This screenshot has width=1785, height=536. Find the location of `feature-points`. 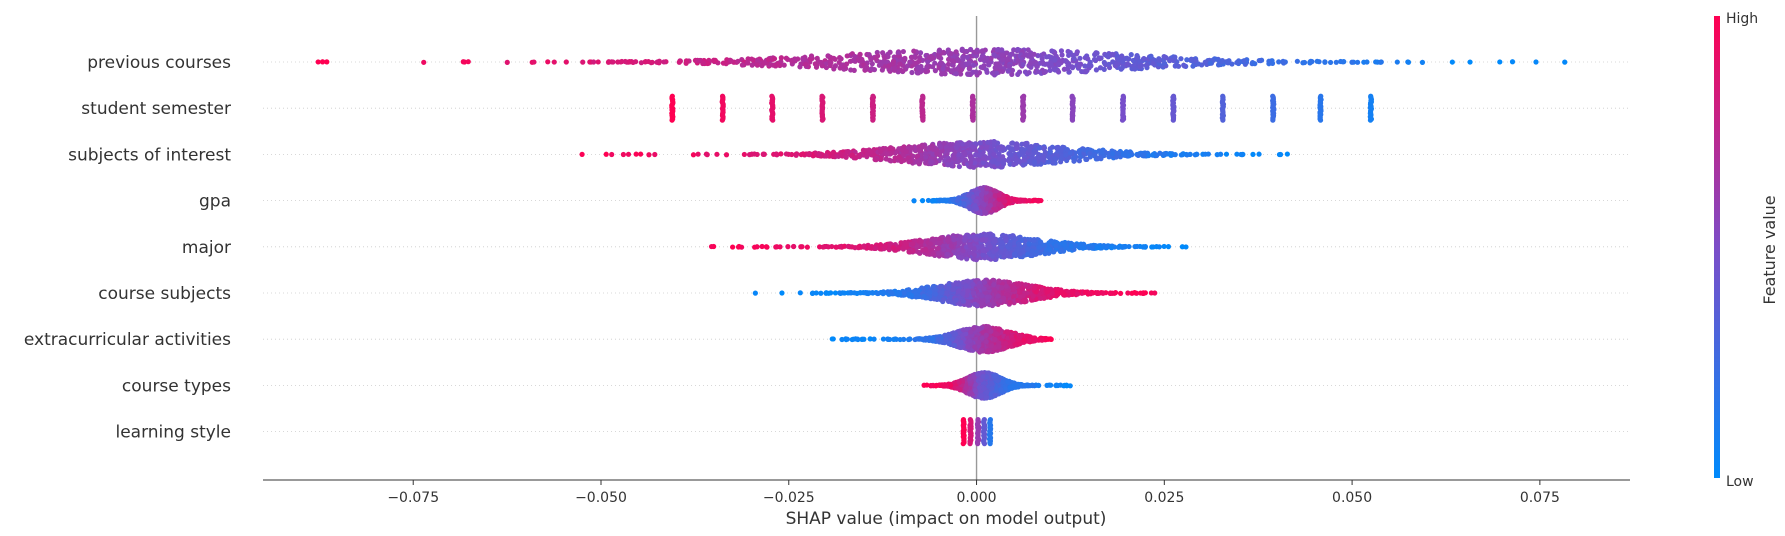

feature-points is located at coordinates (1022, 108).